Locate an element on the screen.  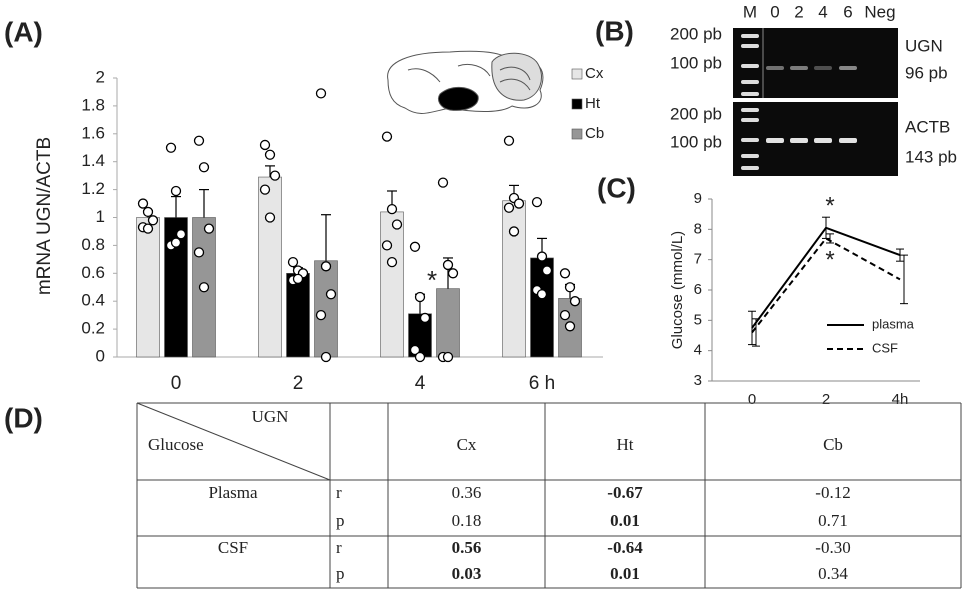
table-cell: -0.67 is located at coordinates (625, 492).